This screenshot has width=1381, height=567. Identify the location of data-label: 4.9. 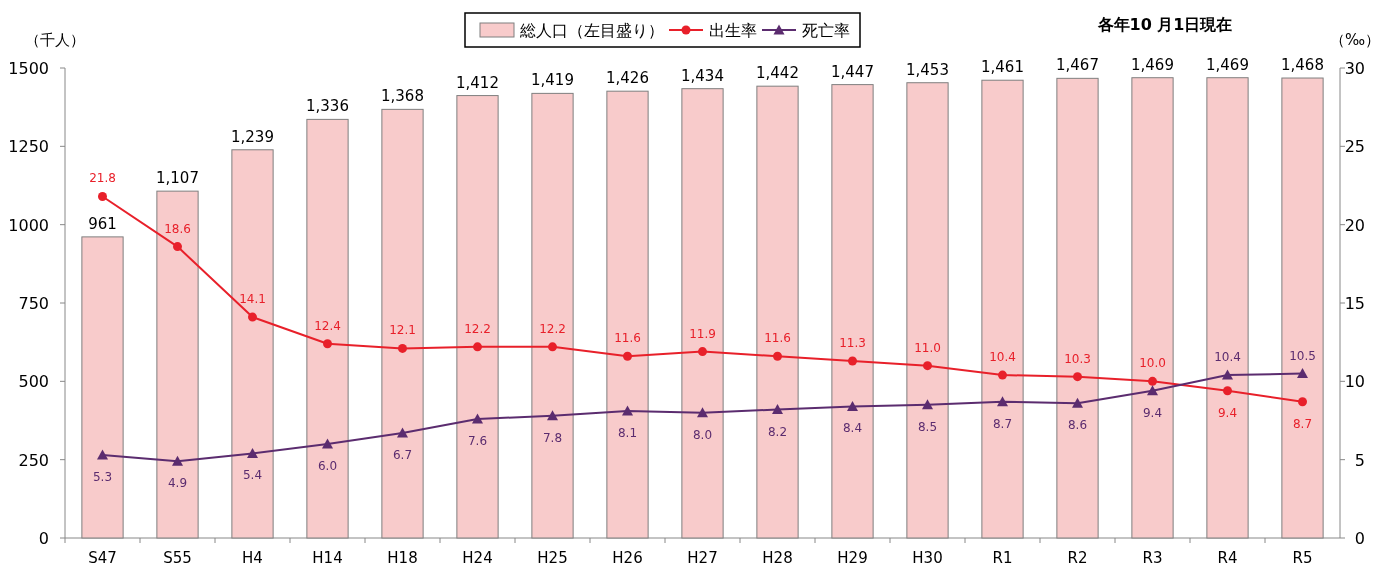
(177, 483).